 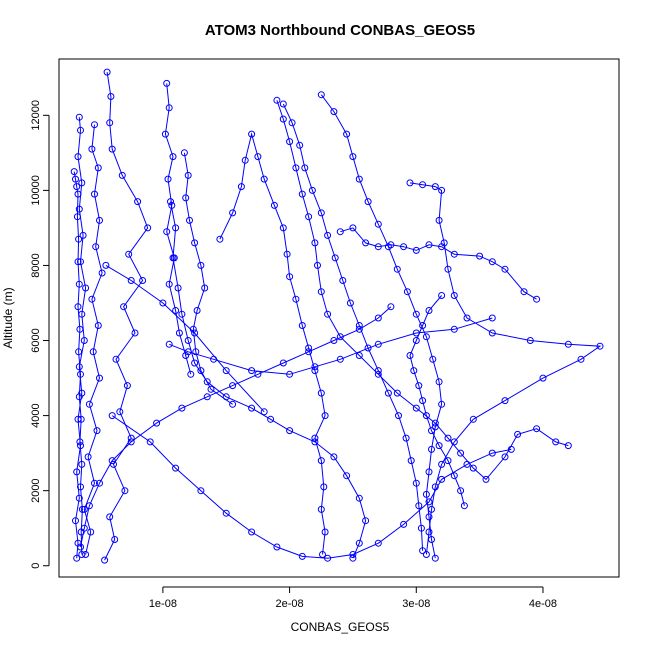 I want to click on x-tick-label: 1e-08, so click(x=163, y=604).